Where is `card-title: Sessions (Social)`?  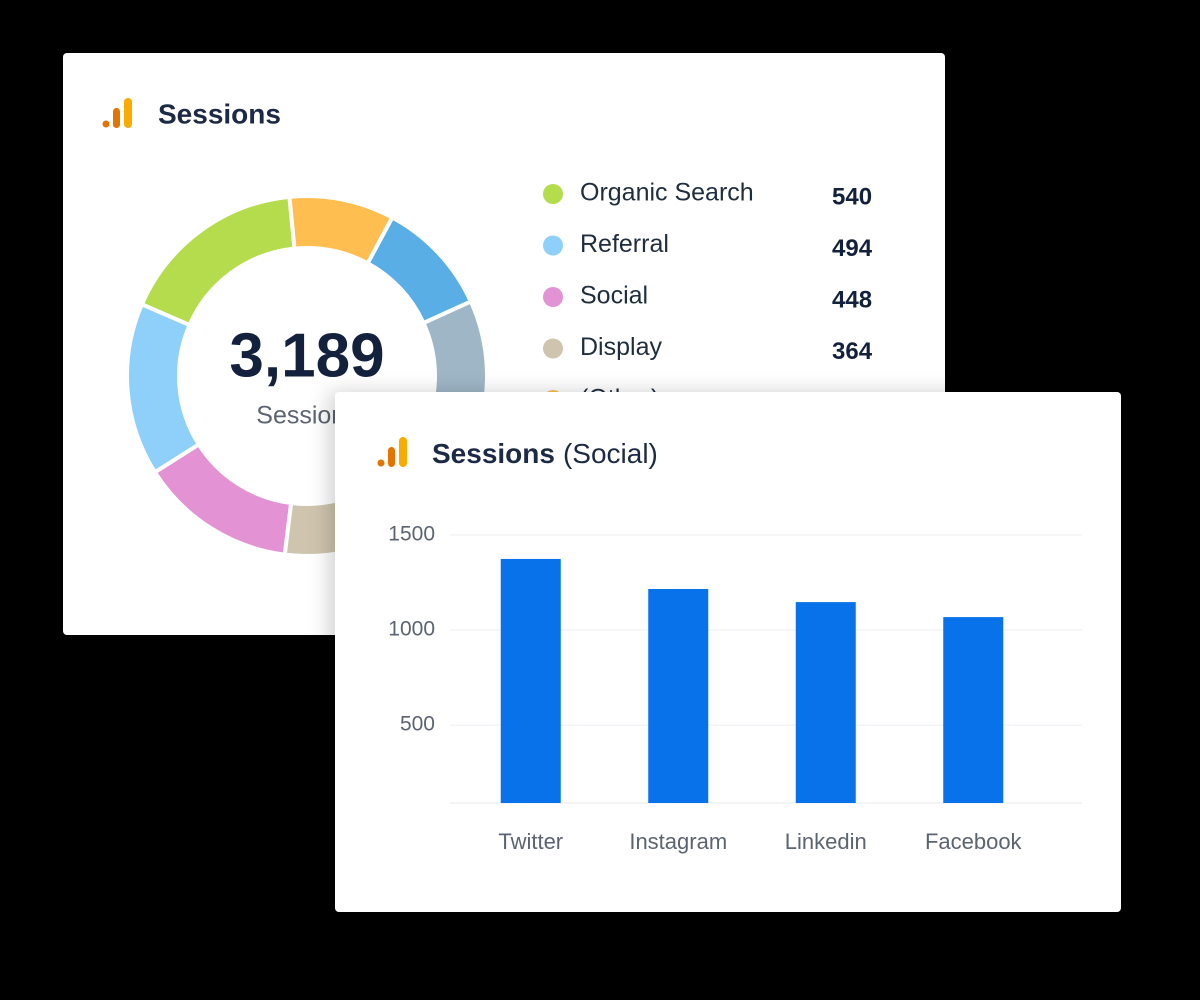
card-title: Sessions (Social) is located at coordinates (545, 453).